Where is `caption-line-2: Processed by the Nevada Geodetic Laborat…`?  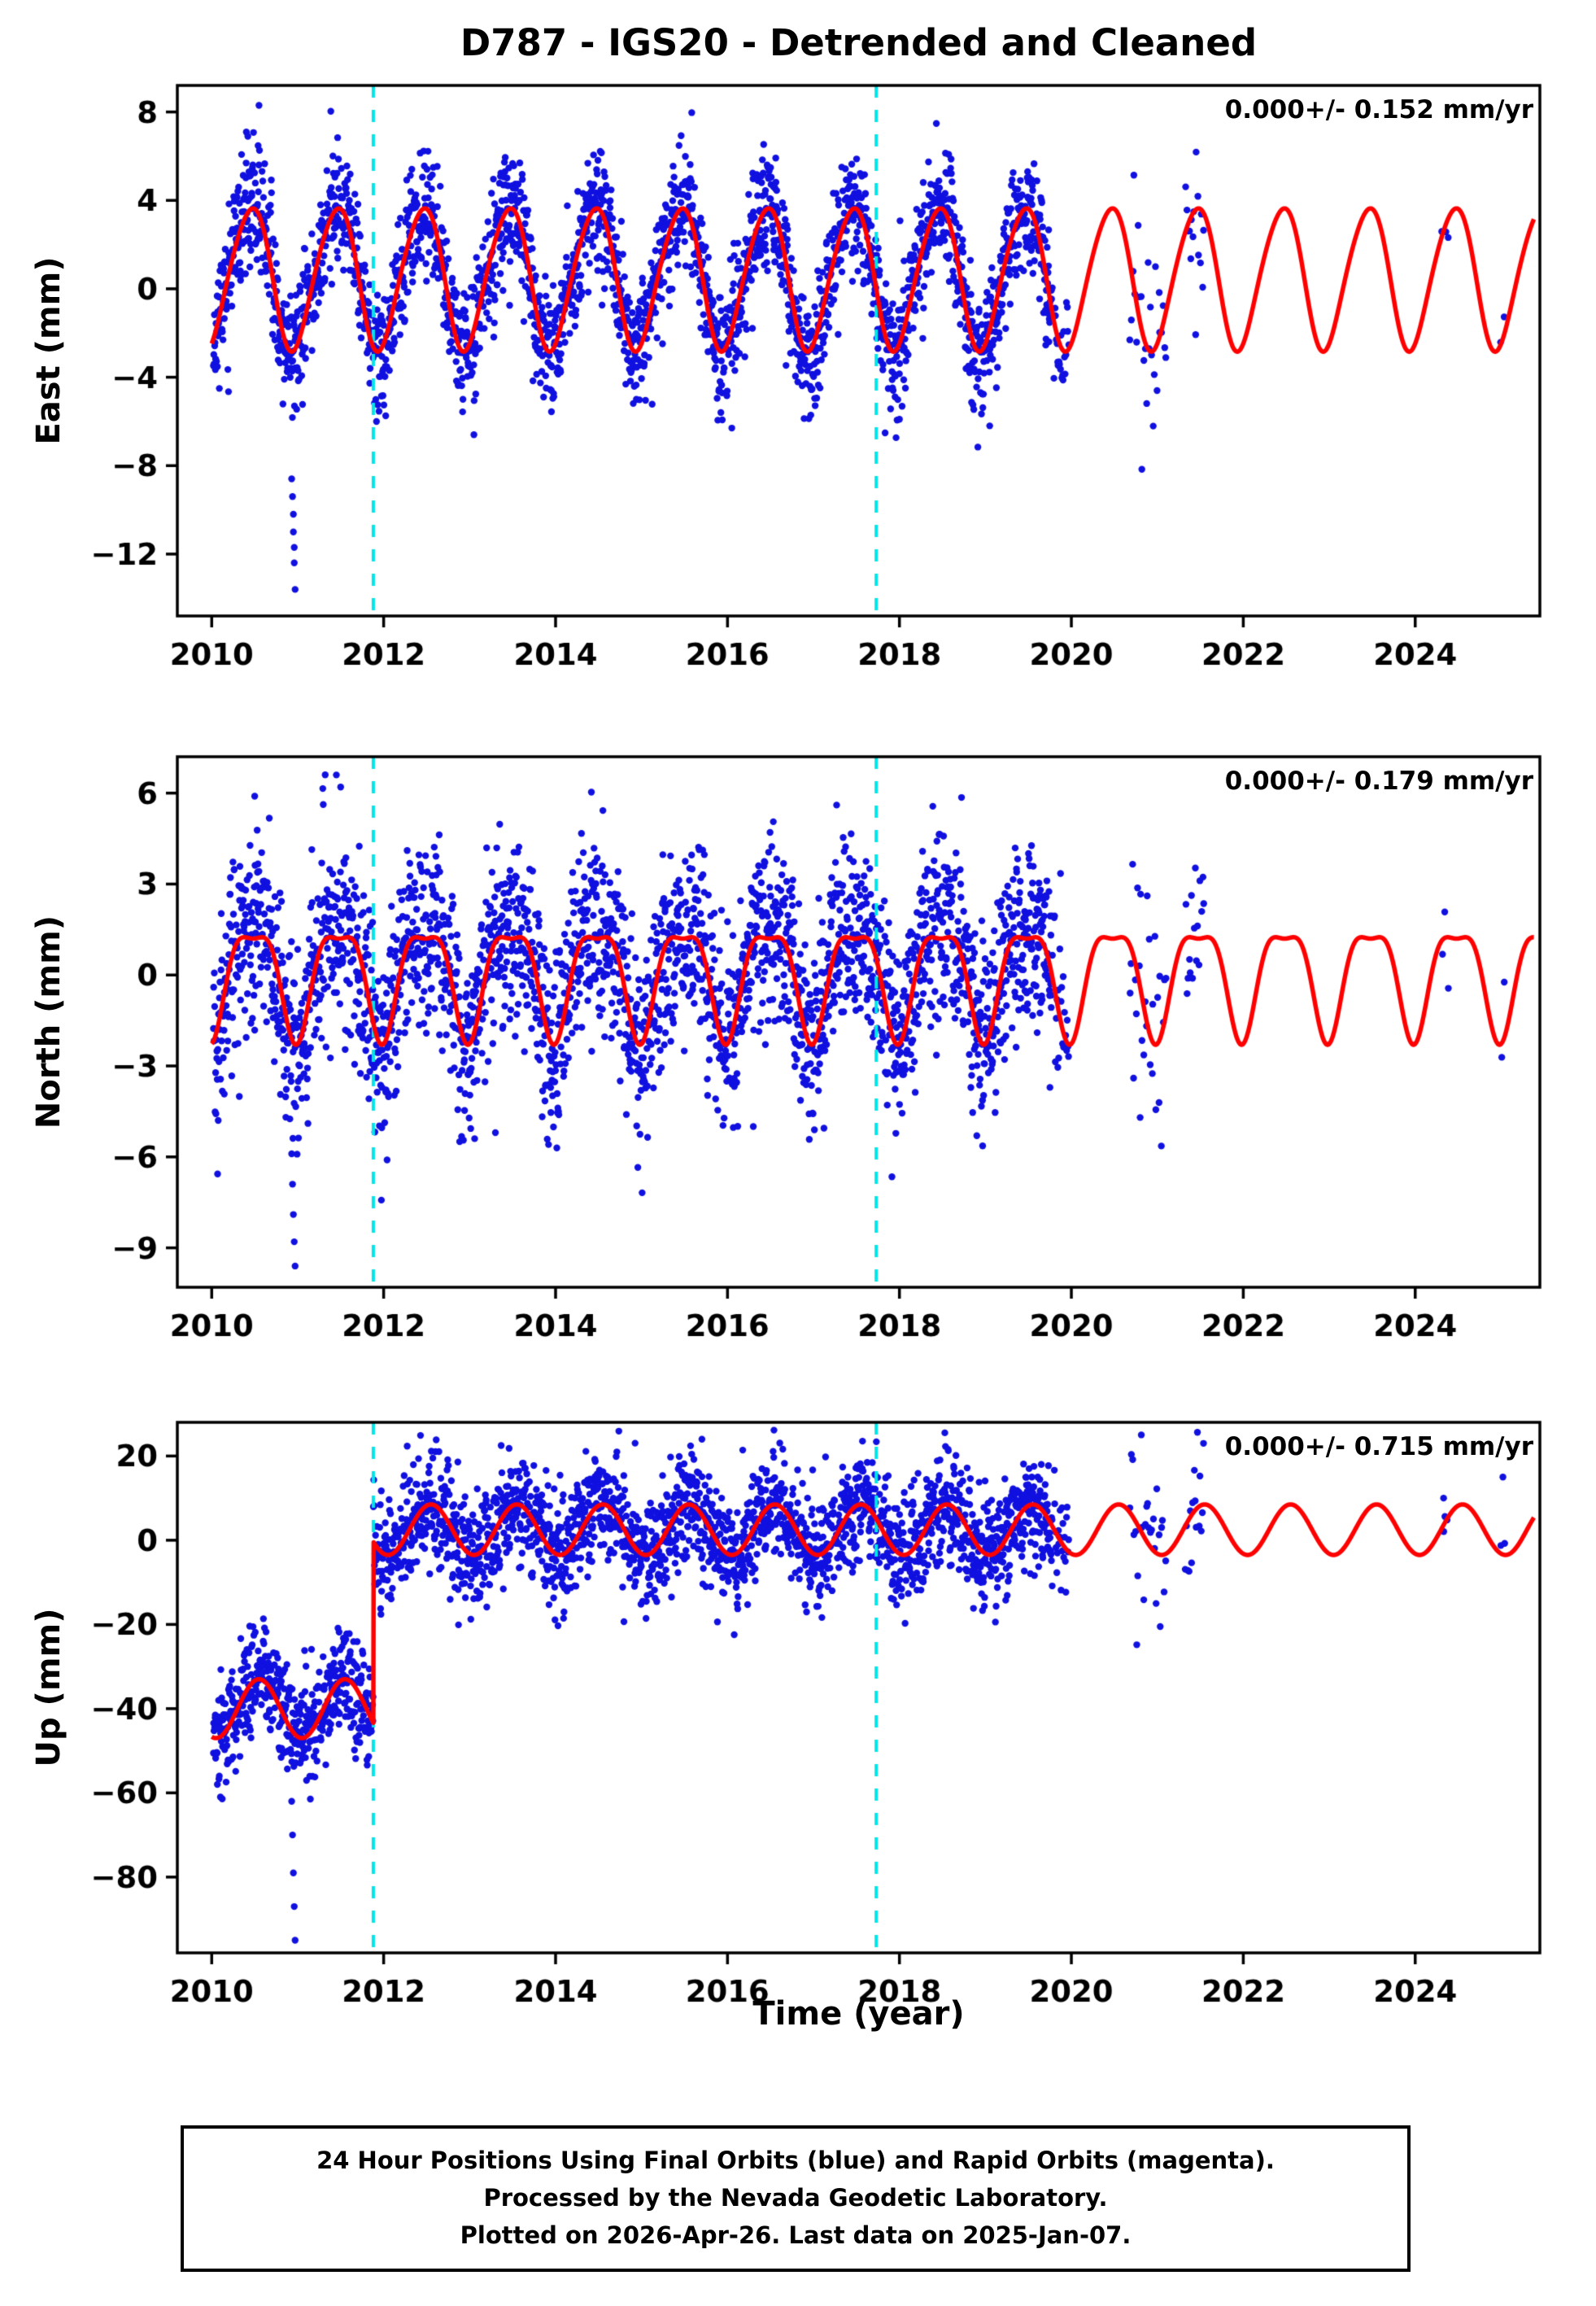
caption-line-2: Processed by the Nevada Geodetic Laborat… is located at coordinates (795, 2198).